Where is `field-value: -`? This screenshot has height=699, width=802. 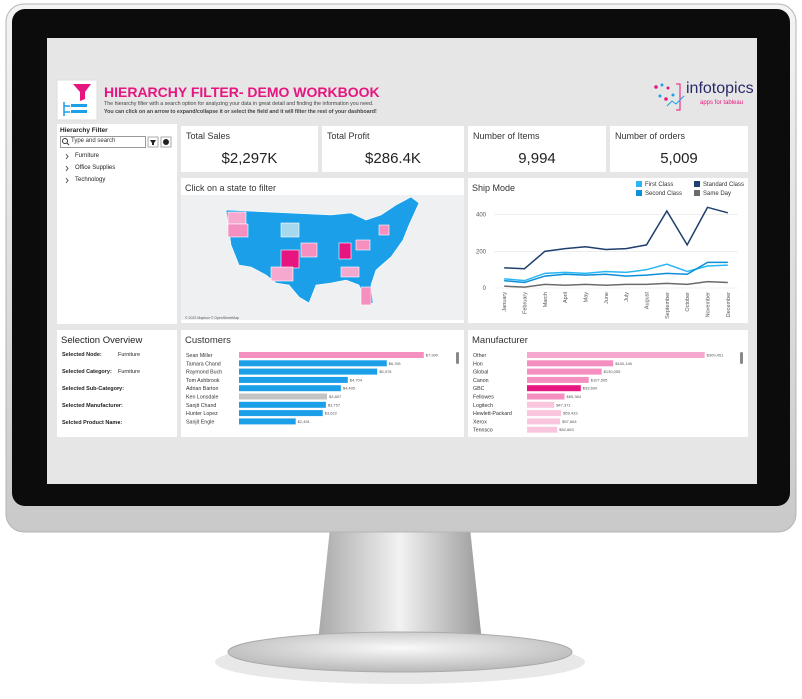 field-value: - is located at coordinates (119, 423).